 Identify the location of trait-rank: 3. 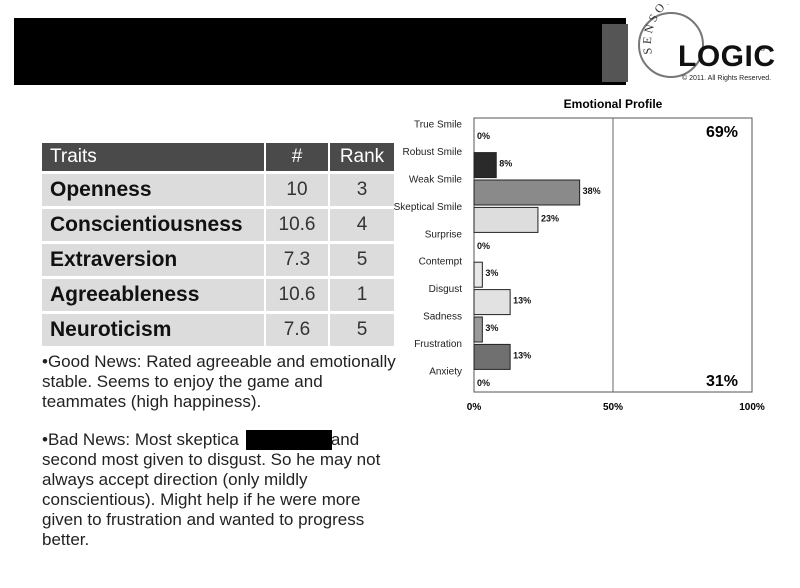
(362, 190).